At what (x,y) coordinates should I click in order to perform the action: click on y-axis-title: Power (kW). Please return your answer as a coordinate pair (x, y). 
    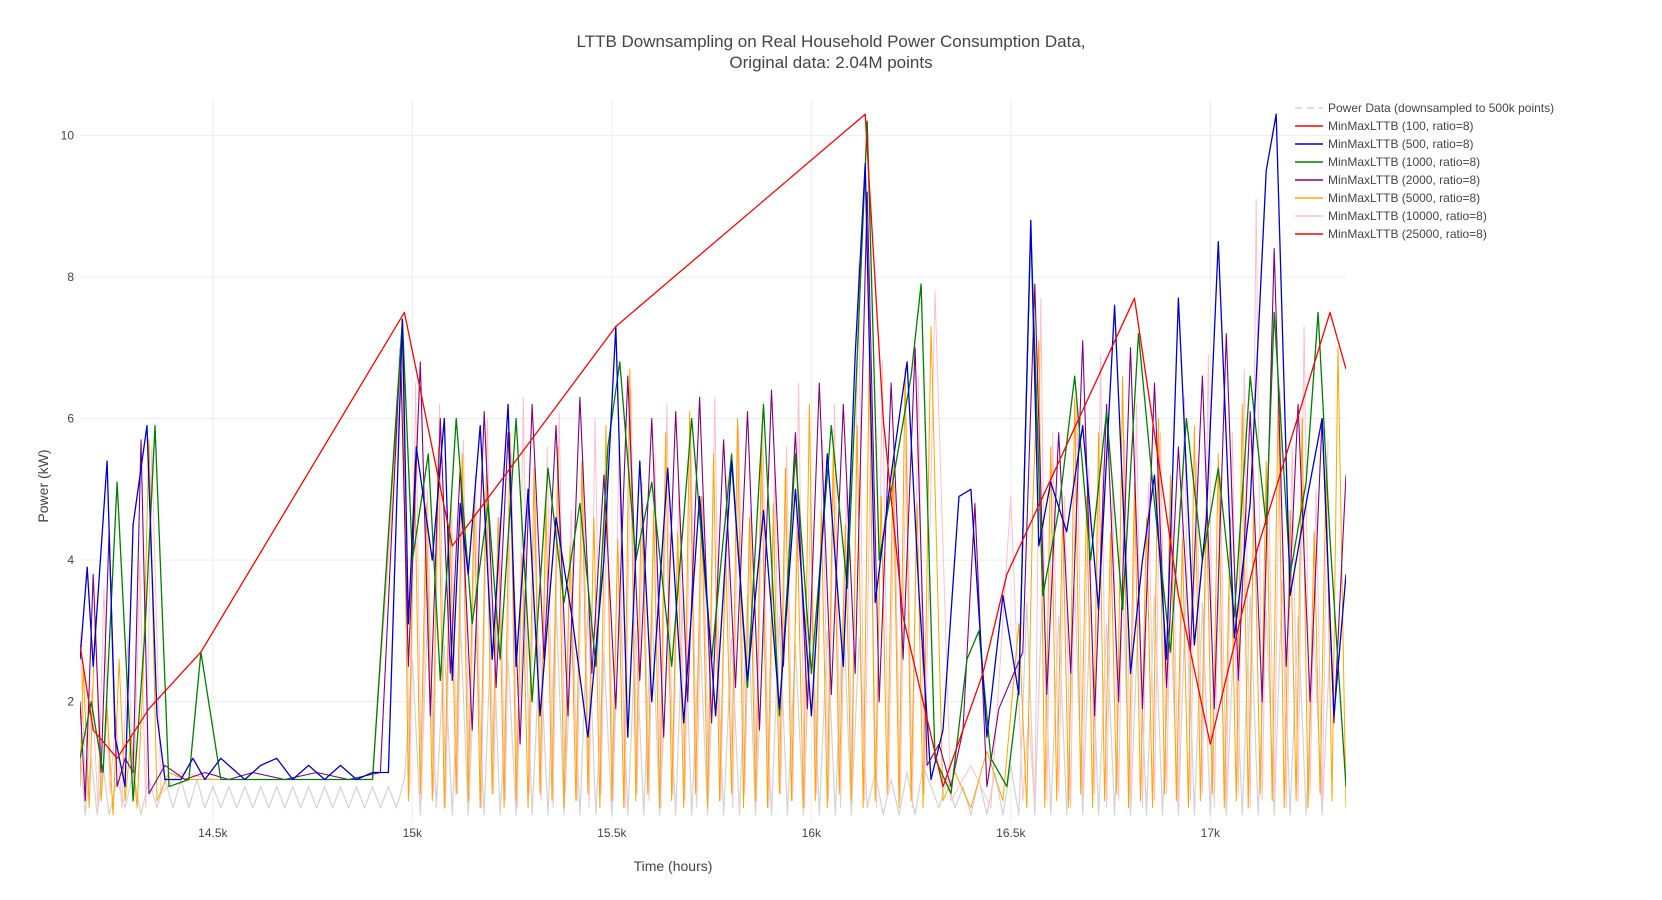
    Looking at the image, I should click on (43, 486).